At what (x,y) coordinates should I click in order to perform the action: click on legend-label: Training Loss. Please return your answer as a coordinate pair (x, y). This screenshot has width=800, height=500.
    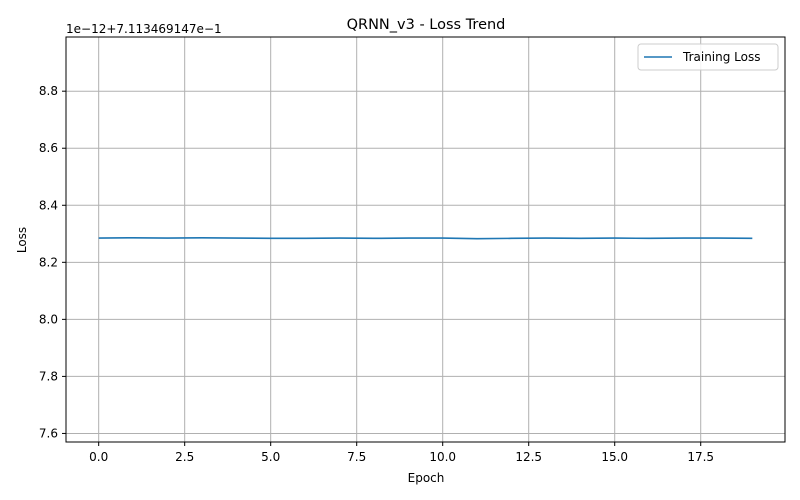
    Looking at the image, I should click on (721, 57).